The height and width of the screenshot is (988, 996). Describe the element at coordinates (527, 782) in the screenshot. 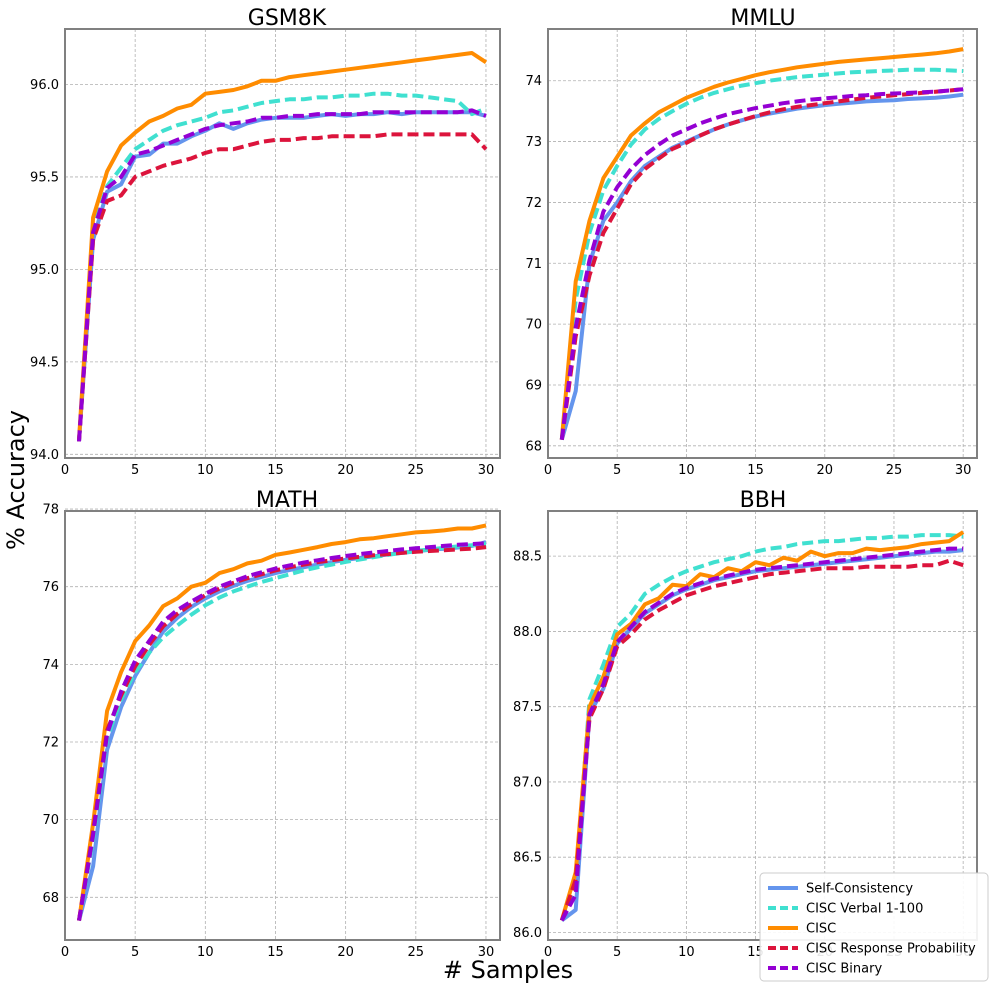

I see `y-tick-label: 87.0` at that location.